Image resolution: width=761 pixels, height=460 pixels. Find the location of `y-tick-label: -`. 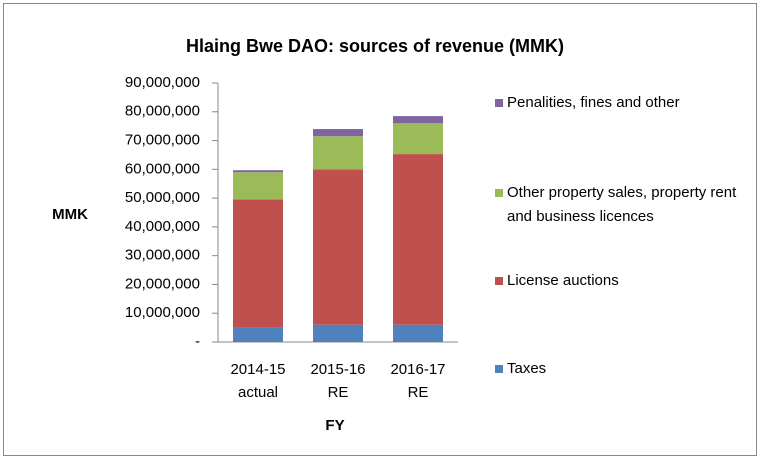

y-tick-label: - is located at coordinates (197, 341).